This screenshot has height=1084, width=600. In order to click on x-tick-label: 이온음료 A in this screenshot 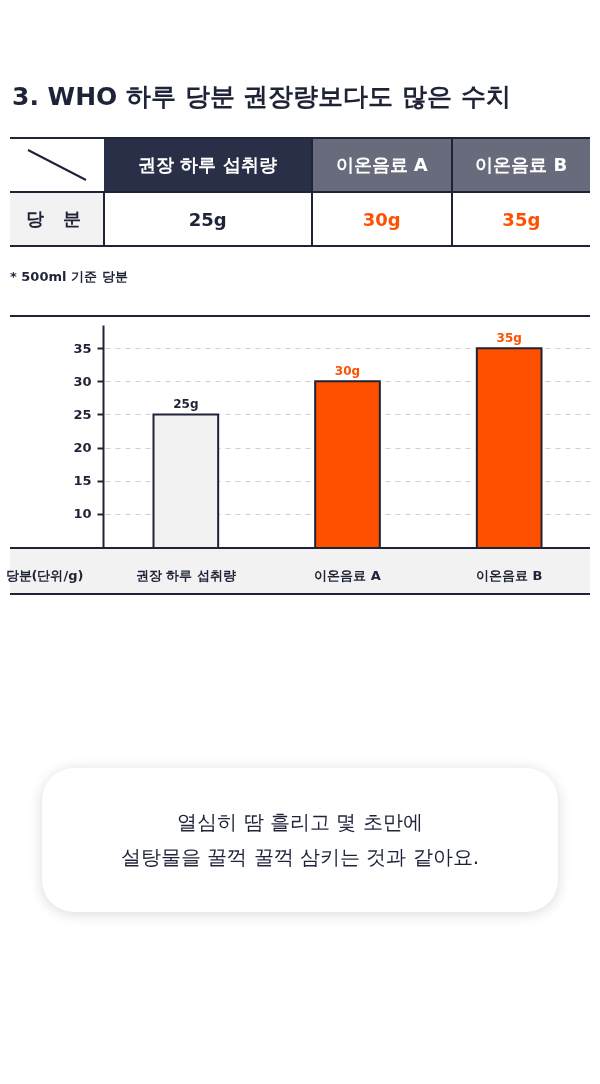, I will do `click(347, 575)`.